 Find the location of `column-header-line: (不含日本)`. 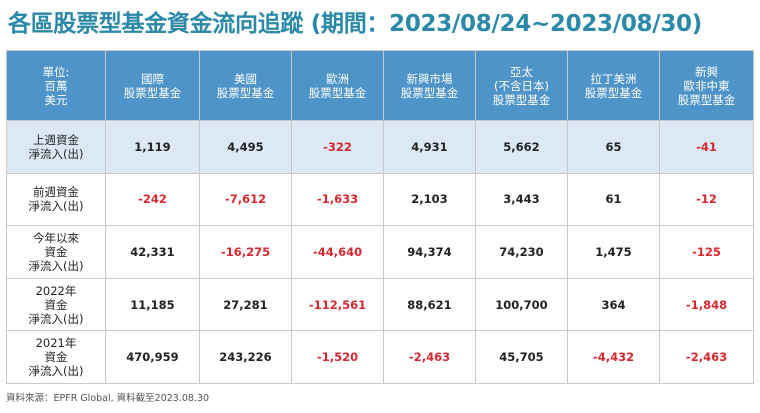

column-header-line: (不含日本) is located at coordinates (521, 85).